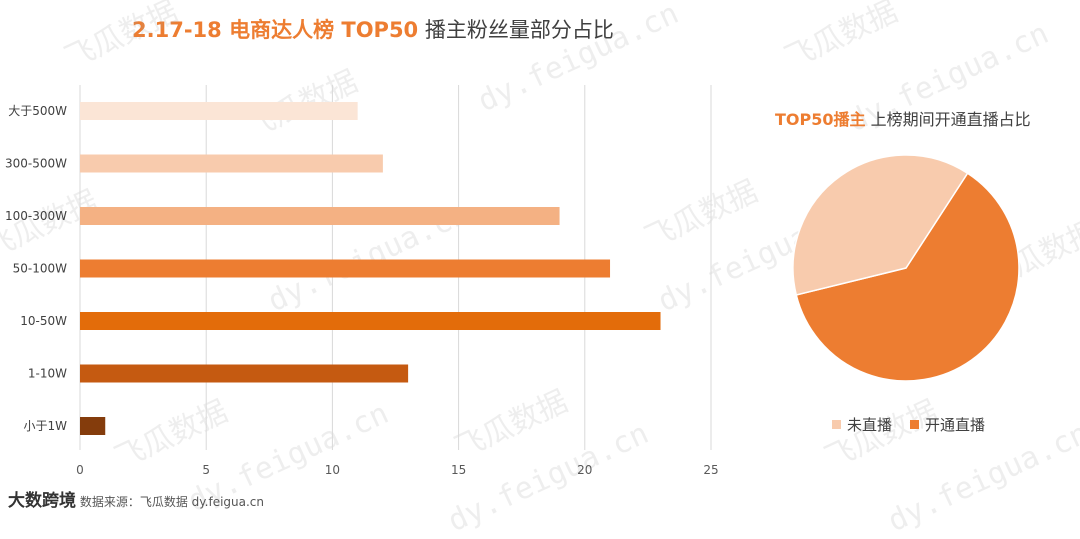 The image size is (1080, 539). I want to click on legend-item-not-live: 未直播, so click(862, 424).